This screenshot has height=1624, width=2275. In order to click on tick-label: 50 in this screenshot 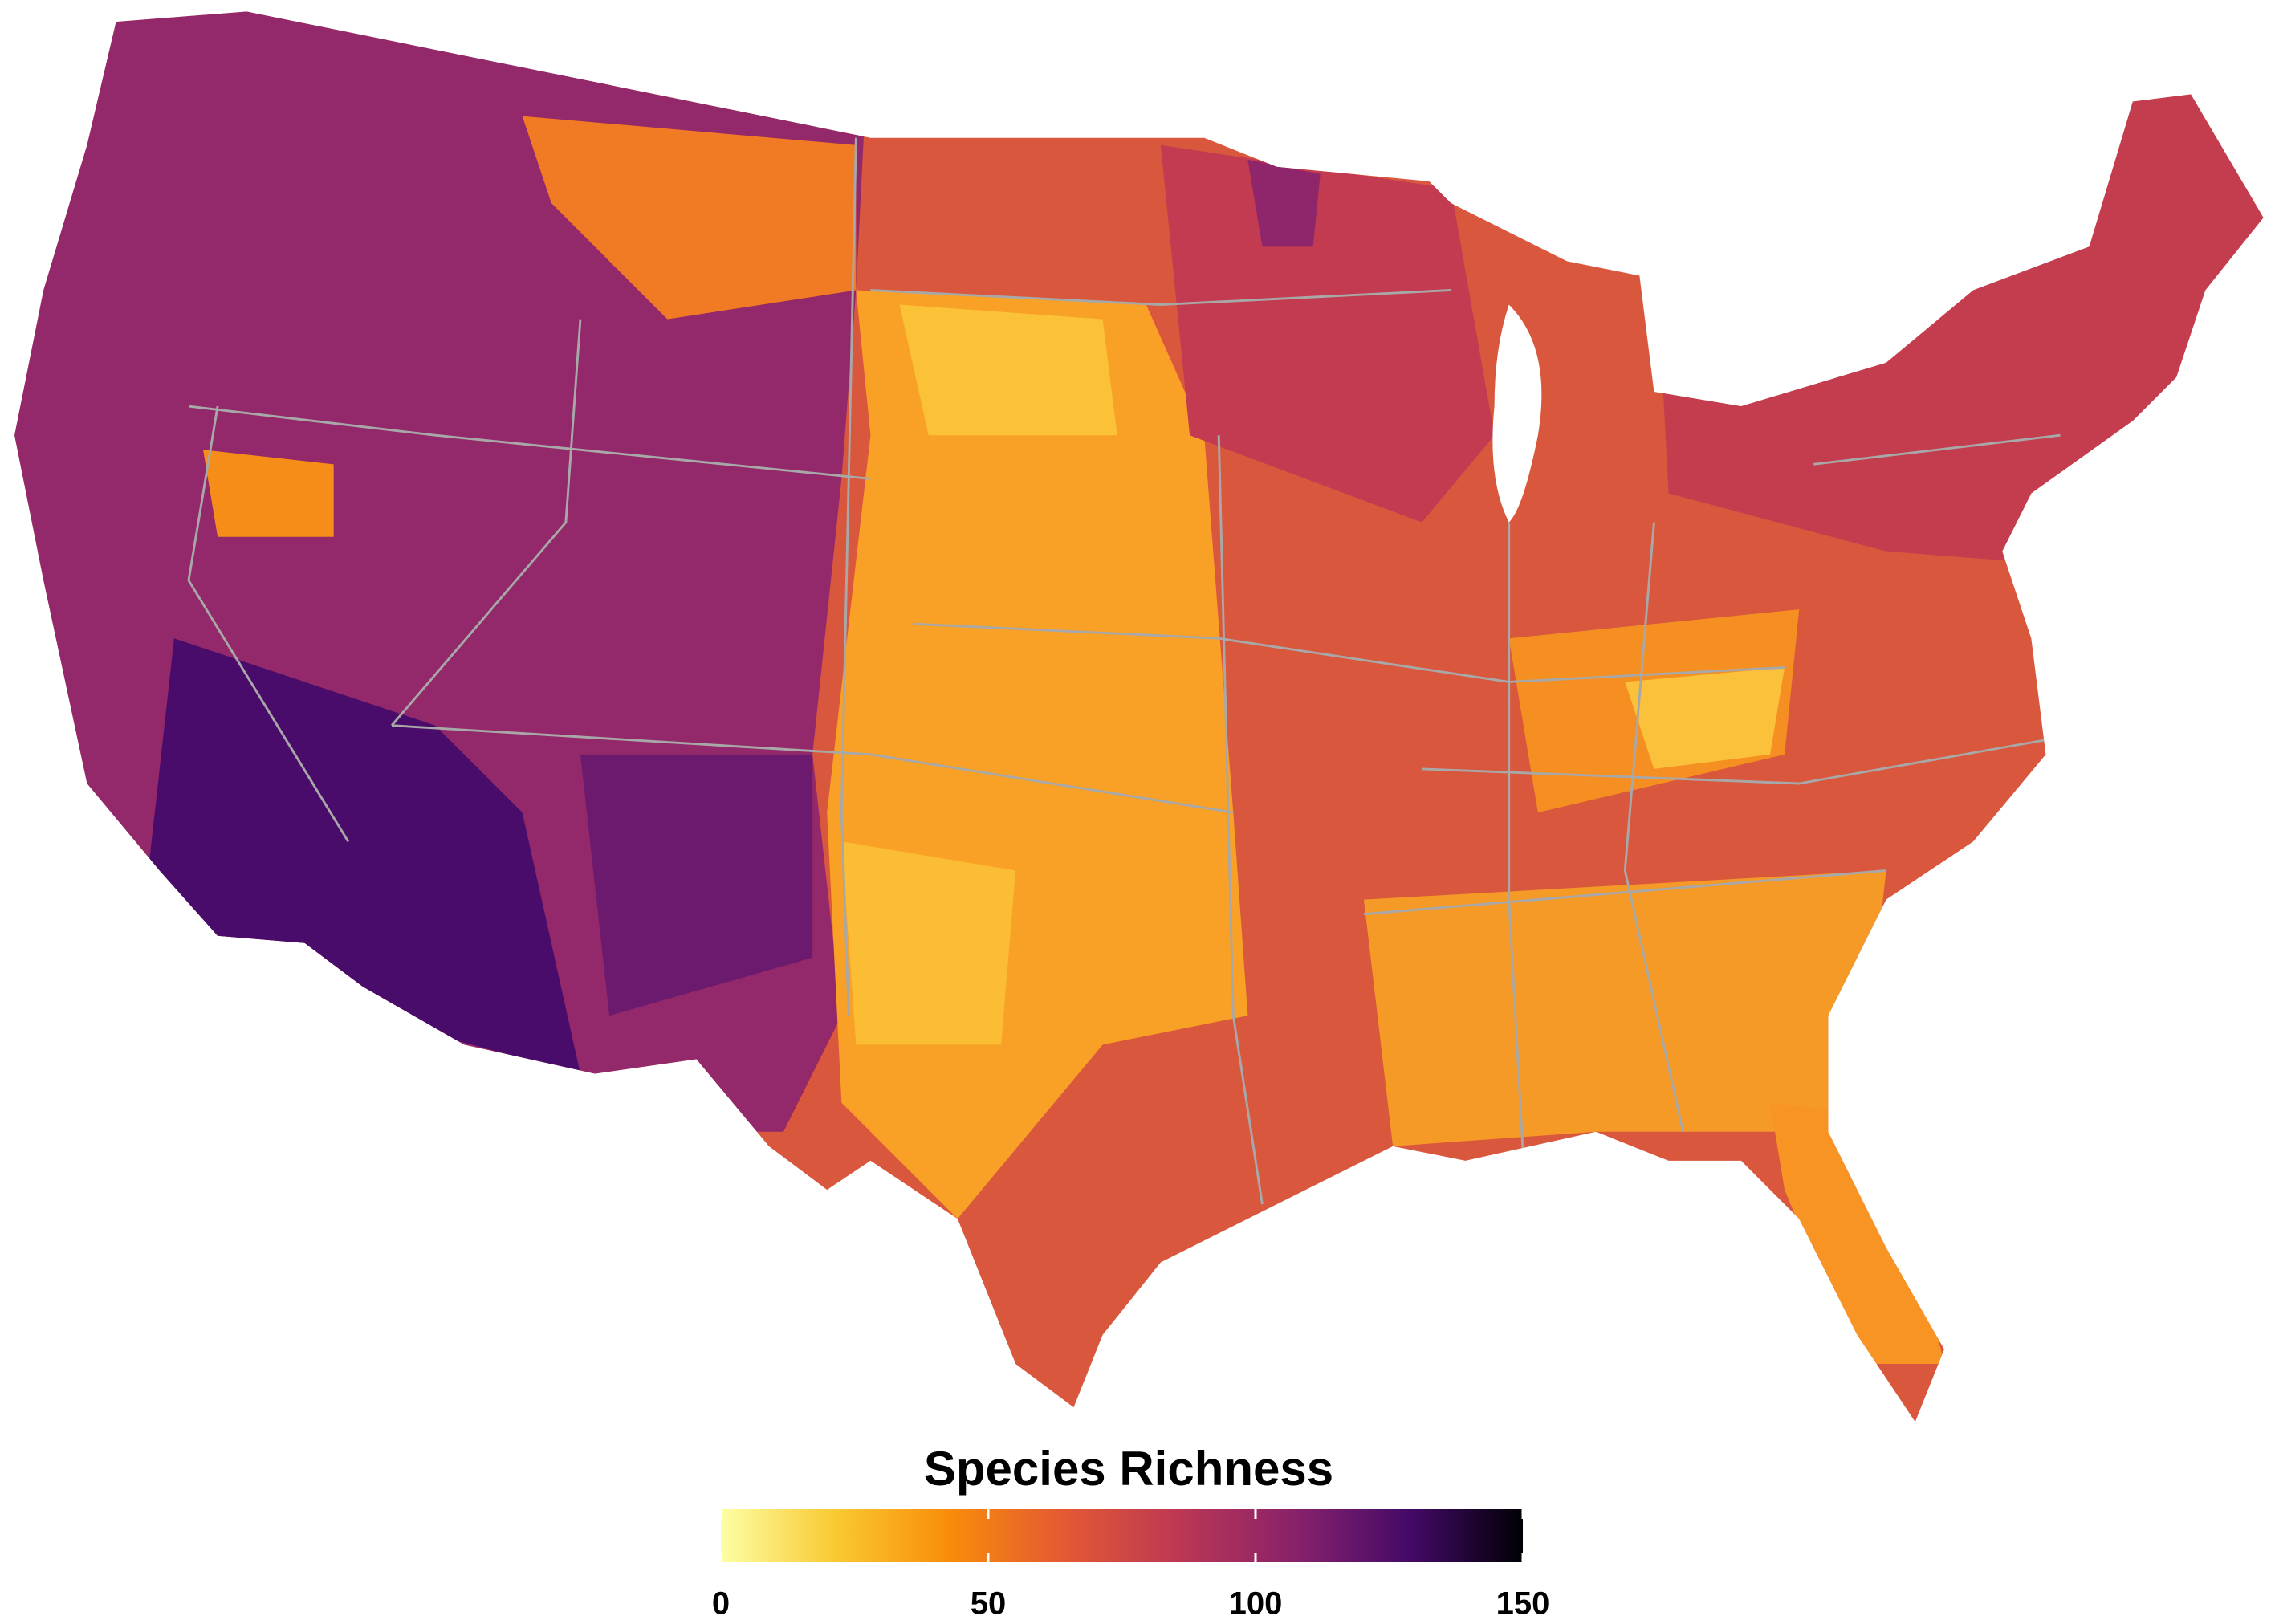, I will do `click(989, 1604)`.